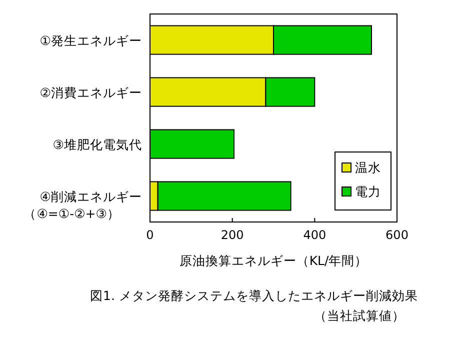 Image resolution: width=470 pixels, height=348 pixels. Describe the element at coordinates (368, 191) in the screenshot. I see `legend-label: 電力` at that location.